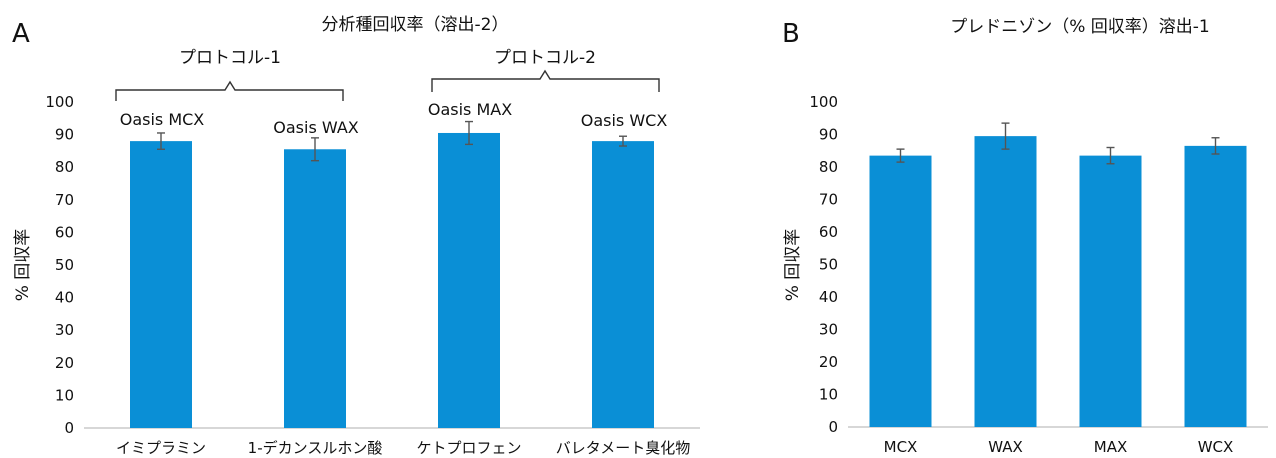 Image resolution: width=1276 pixels, height=458 pixels. What do you see at coordinates (315, 448) in the screenshot?
I see `chart-a-category-label: 1-デカンスルホン酸` at bounding box center [315, 448].